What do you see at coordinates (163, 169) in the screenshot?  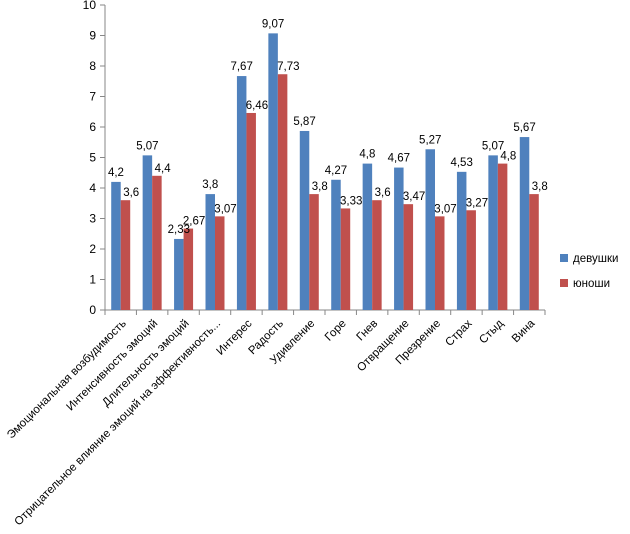 I see `data-label-yunoshi: 4,4` at bounding box center [163, 169].